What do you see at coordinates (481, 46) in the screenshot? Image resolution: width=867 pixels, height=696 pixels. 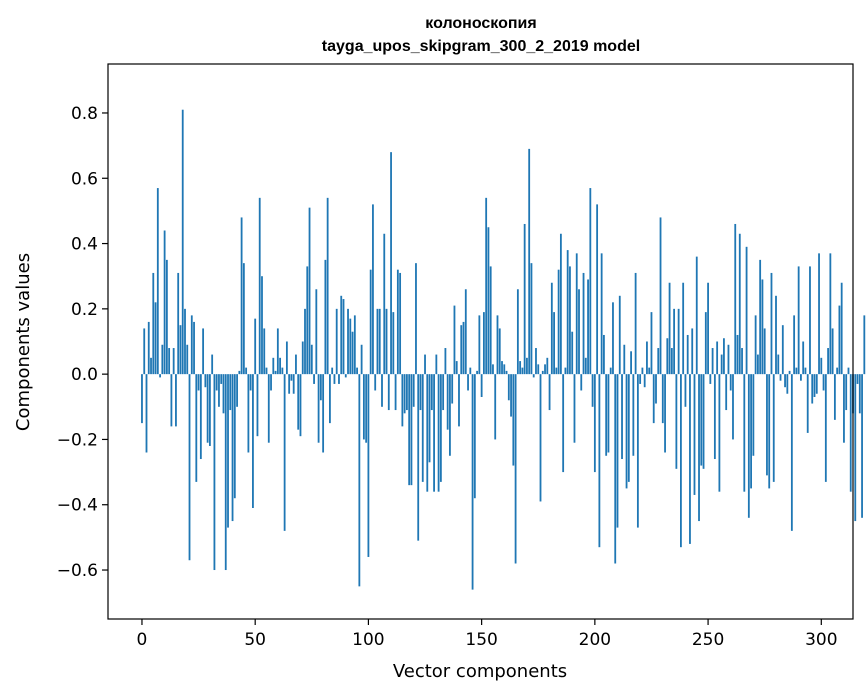 I see `chart-title-line2: tayga_upos_skipgram_300_2_2019 model` at bounding box center [481, 46].